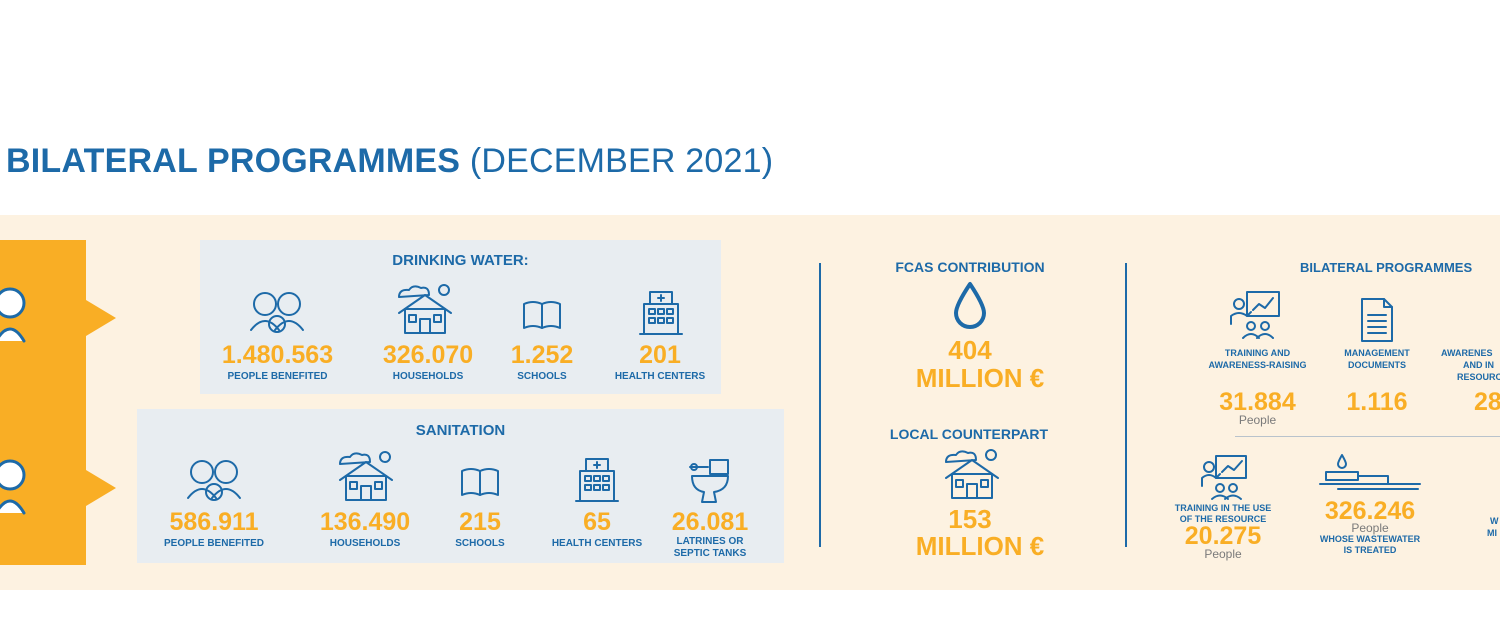 The width and height of the screenshot is (1500, 630). What do you see at coordinates (980, 378) in the screenshot?
I see `fcas-unit: MILLION €` at bounding box center [980, 378].